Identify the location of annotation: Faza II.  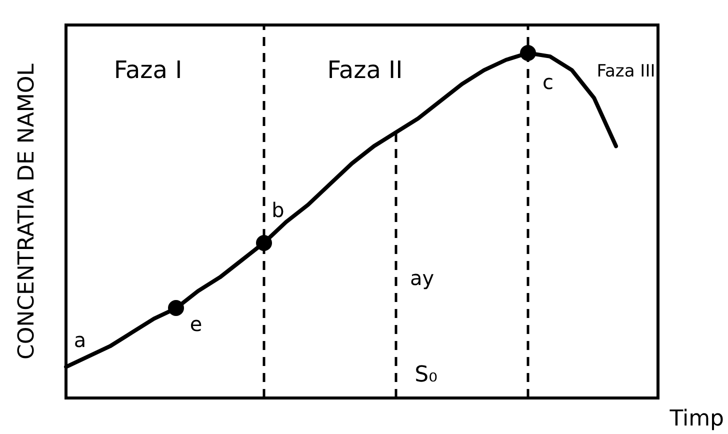
(365, 70).